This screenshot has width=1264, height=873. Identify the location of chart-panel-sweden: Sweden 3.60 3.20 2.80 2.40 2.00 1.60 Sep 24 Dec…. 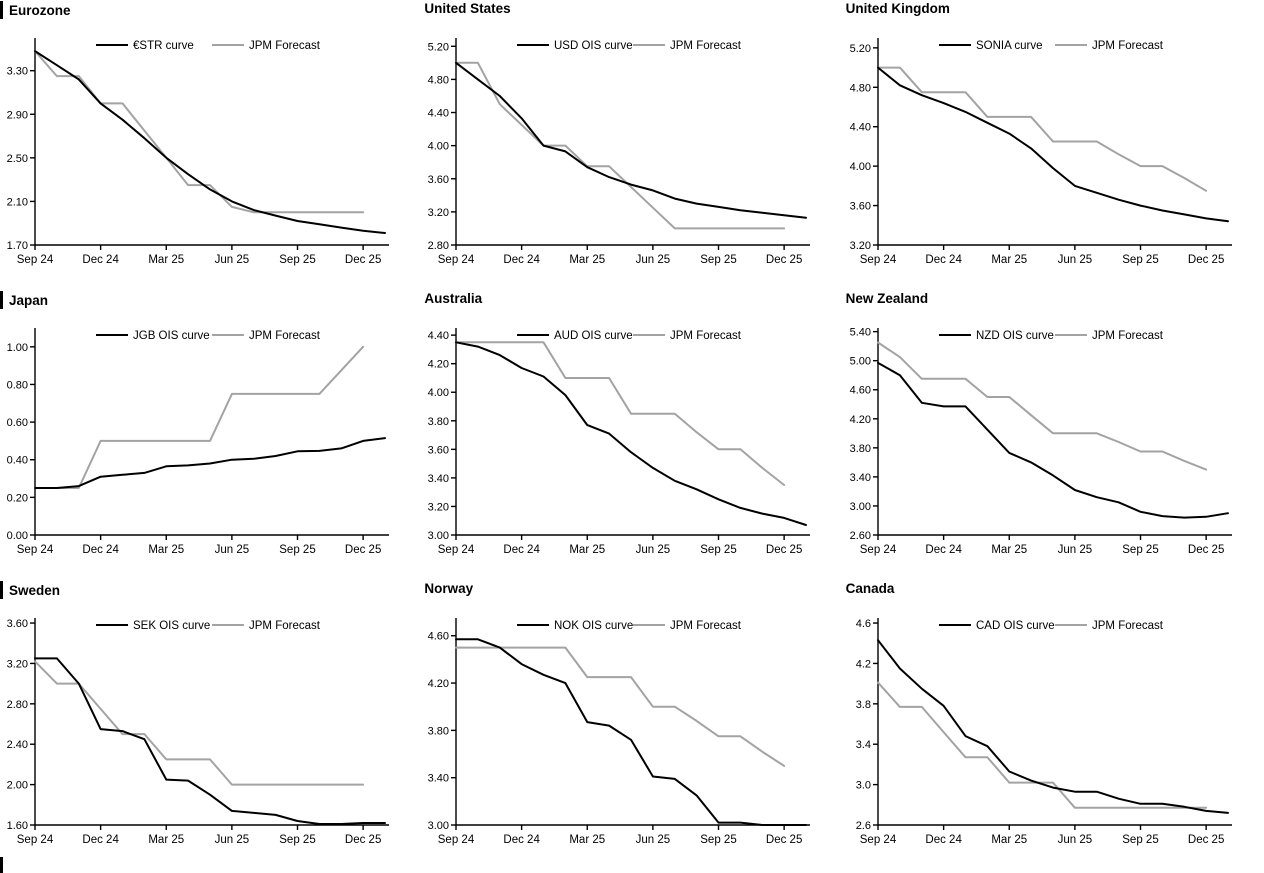
(210, 726).